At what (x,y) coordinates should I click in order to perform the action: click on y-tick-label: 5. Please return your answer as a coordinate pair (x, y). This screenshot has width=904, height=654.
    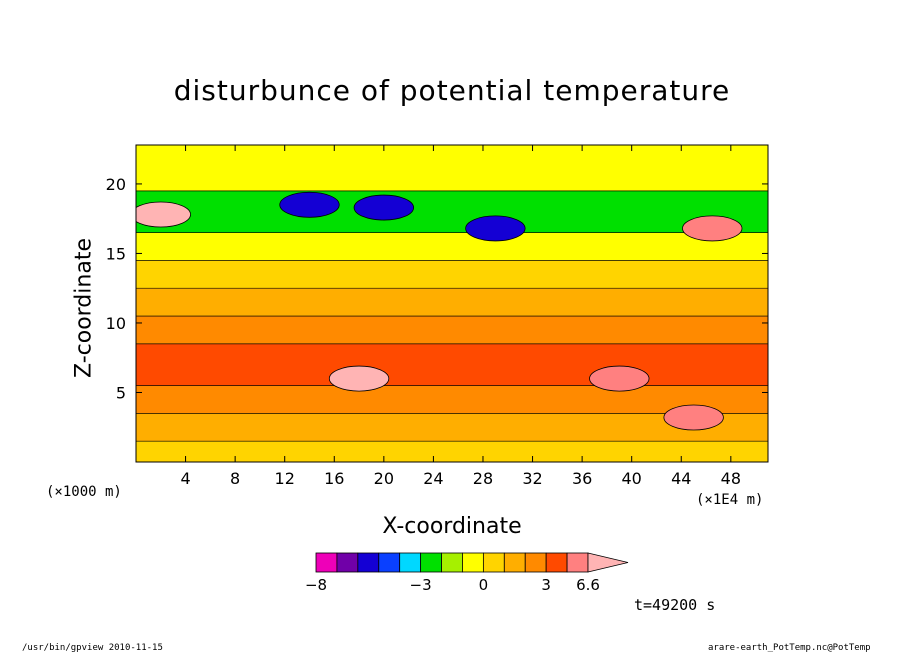
    Looking at the image, I should click on (121, 392).